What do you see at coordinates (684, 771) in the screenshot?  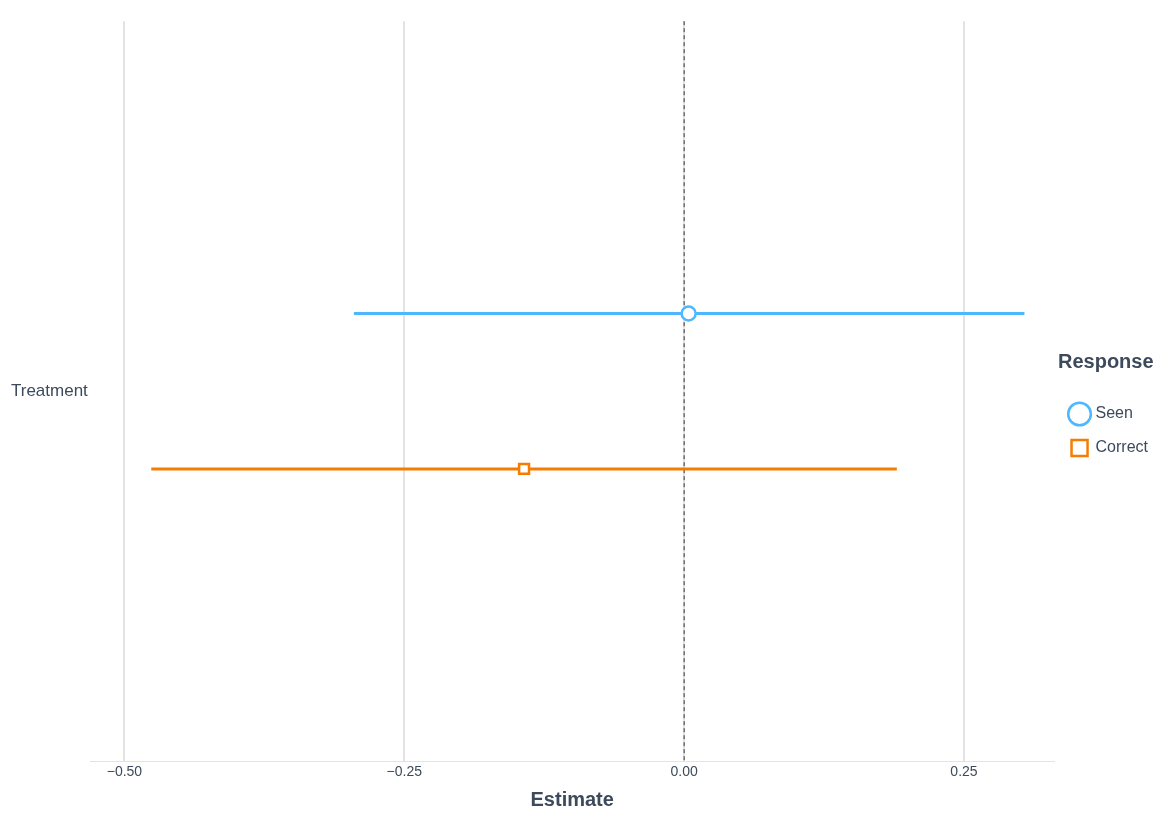 I see `x-tick-label: 0.00` at bounding box center [684, 771].